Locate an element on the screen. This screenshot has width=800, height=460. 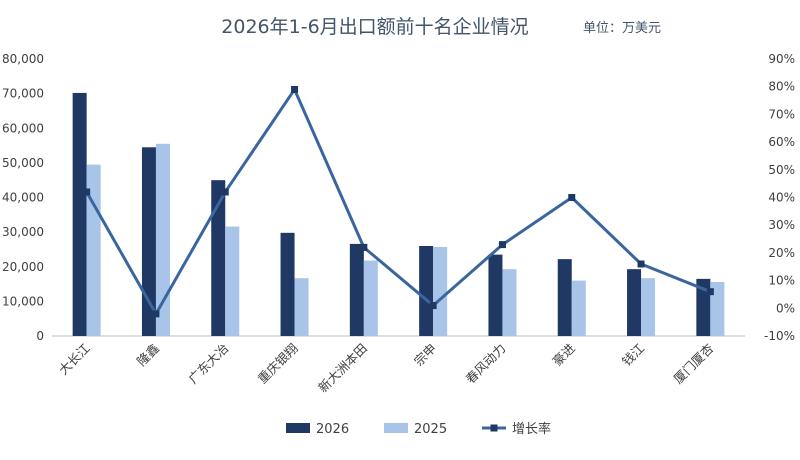
left-tick-label: 80,000 is located at coordinates (23, 59).